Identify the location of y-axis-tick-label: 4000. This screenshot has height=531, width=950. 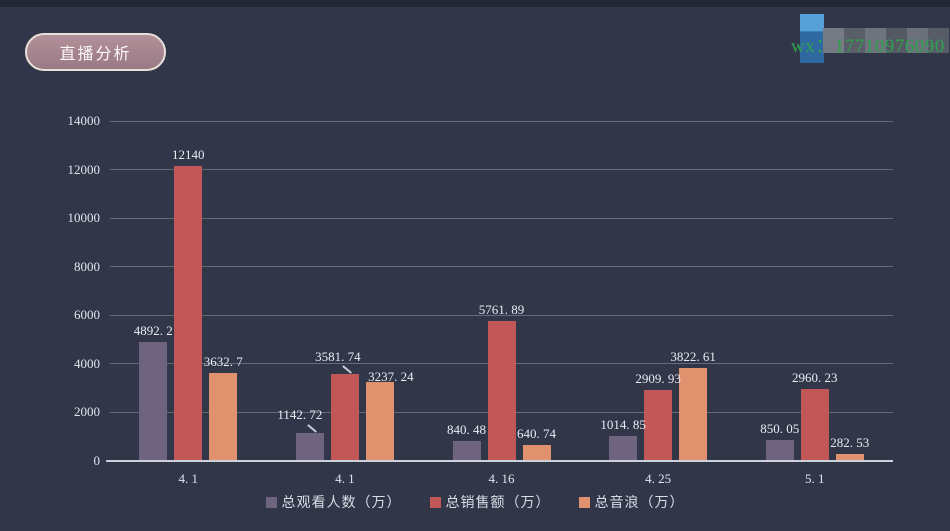
(87, 363).